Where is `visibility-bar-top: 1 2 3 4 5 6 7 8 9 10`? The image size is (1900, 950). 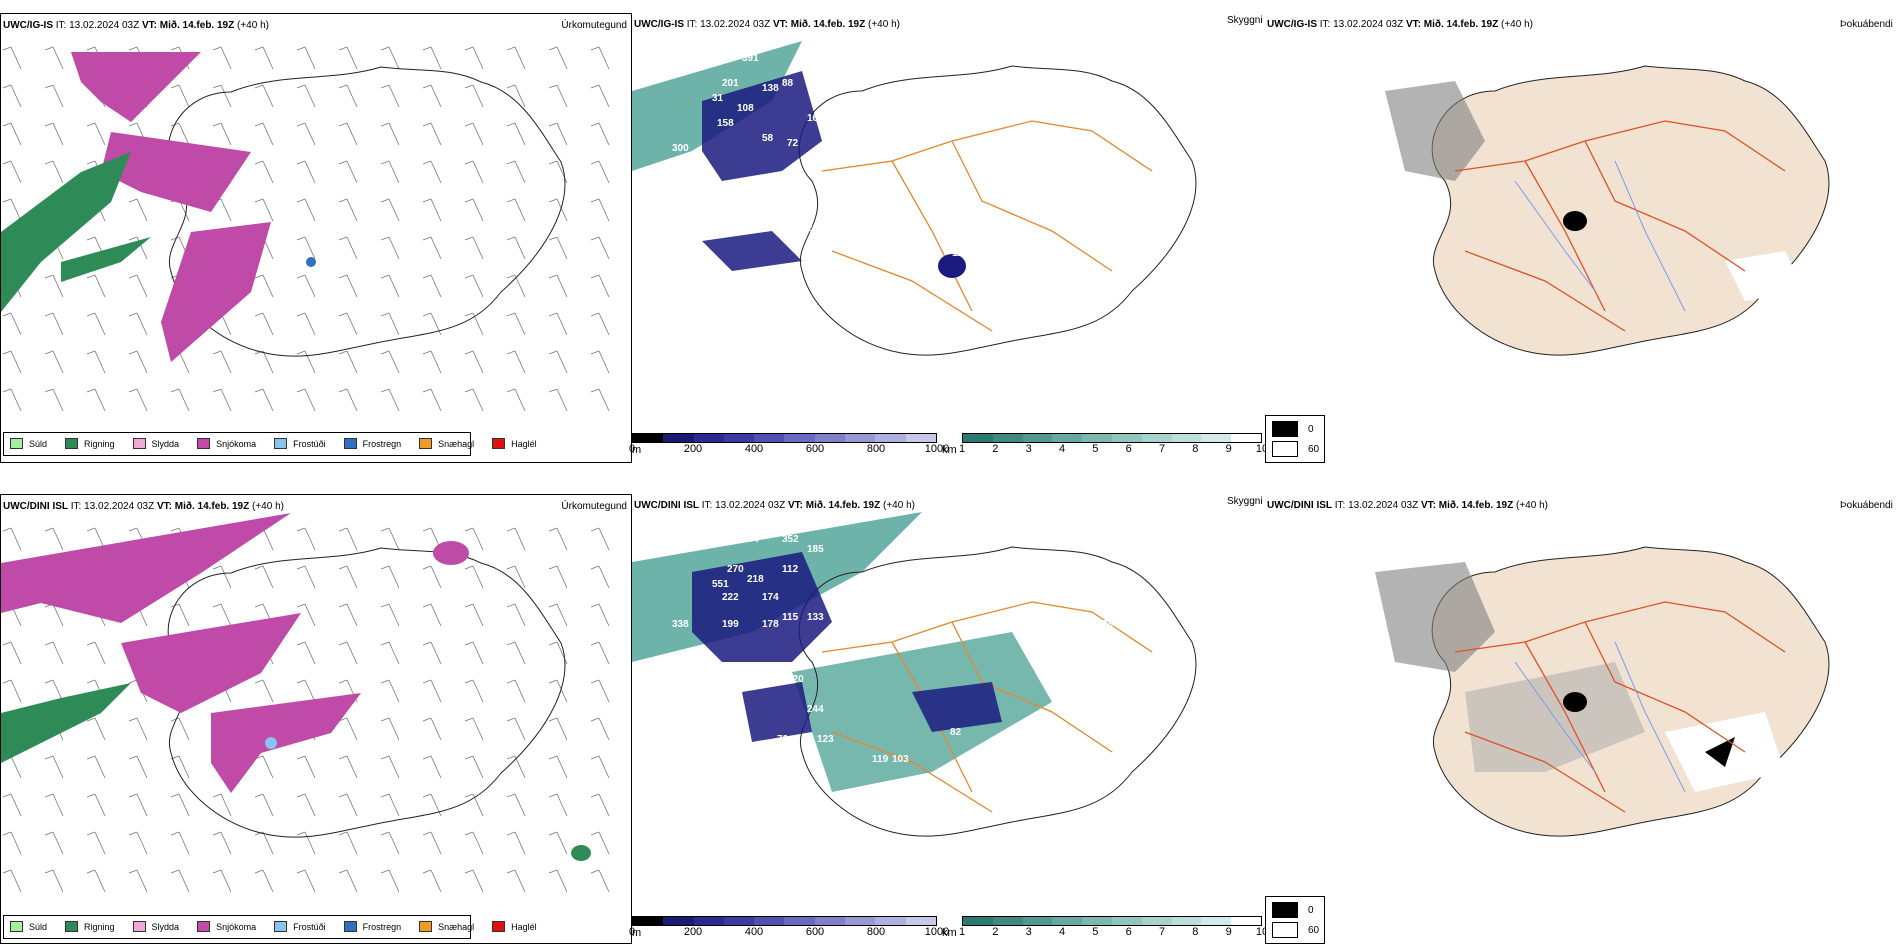 visibility-bar-top: 1 2 3 4 5 6 7 8 9 10 is located at coordinates (1113, 445).